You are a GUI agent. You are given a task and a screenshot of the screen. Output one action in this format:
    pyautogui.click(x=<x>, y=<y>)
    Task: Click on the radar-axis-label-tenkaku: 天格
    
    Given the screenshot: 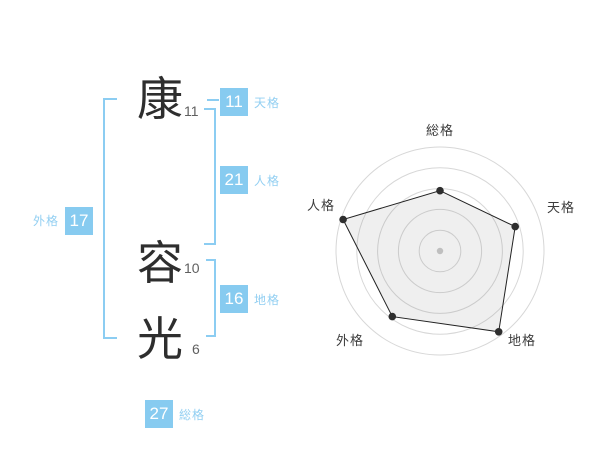 What is the action you would take?
    pyautogui.click(x=560, y=207)
    